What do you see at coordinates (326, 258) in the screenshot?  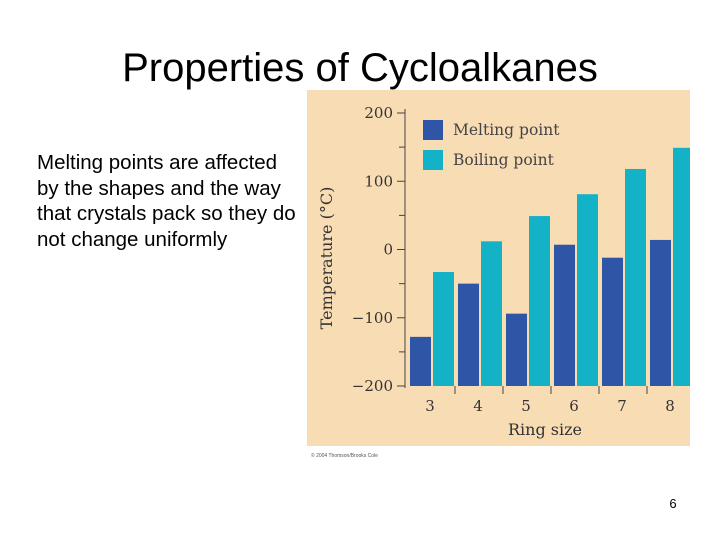 I see `y-axis-label: Temperature (°C)` at bounding box center [326, 258].